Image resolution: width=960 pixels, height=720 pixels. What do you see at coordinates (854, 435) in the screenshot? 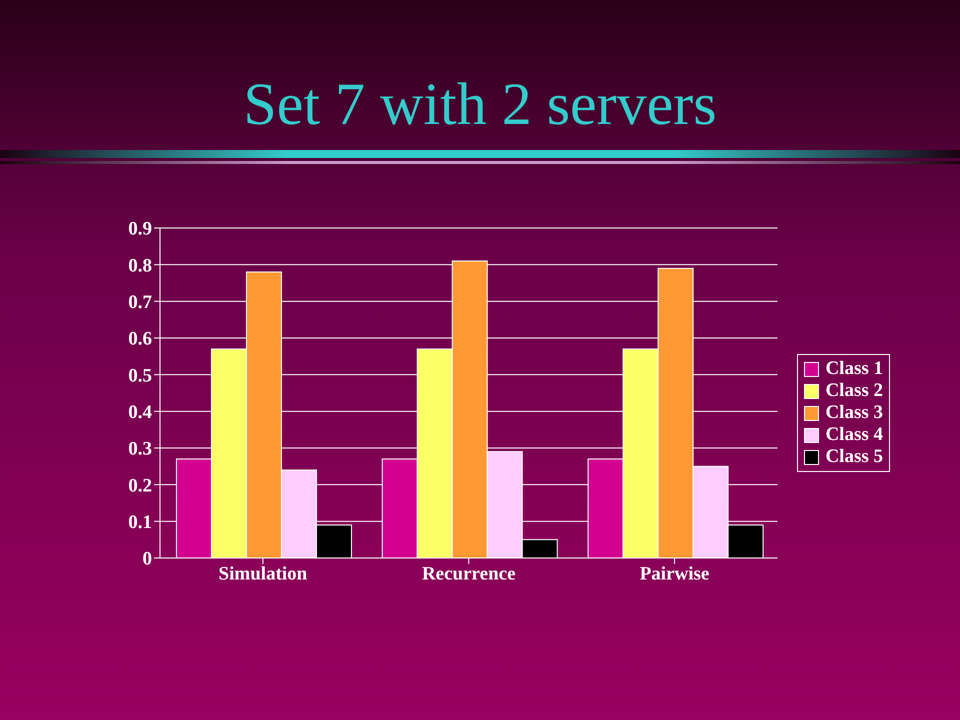
I see `legend-label: Class 4` at bounding box center [854, 435].